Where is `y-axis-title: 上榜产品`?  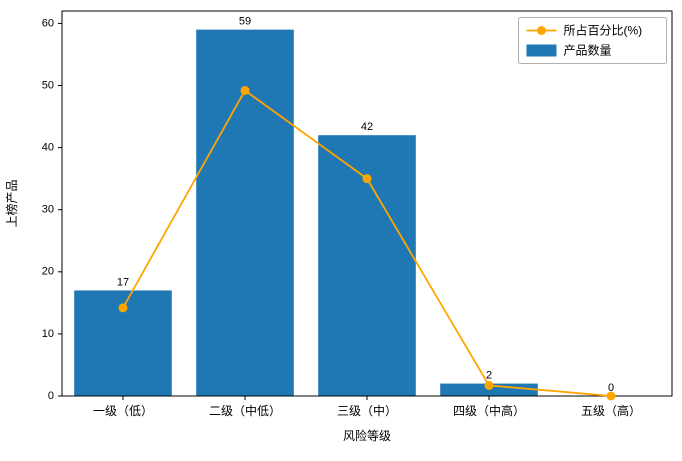 y-axis-title: 上榜产品 is located at coordinates (11, 203).